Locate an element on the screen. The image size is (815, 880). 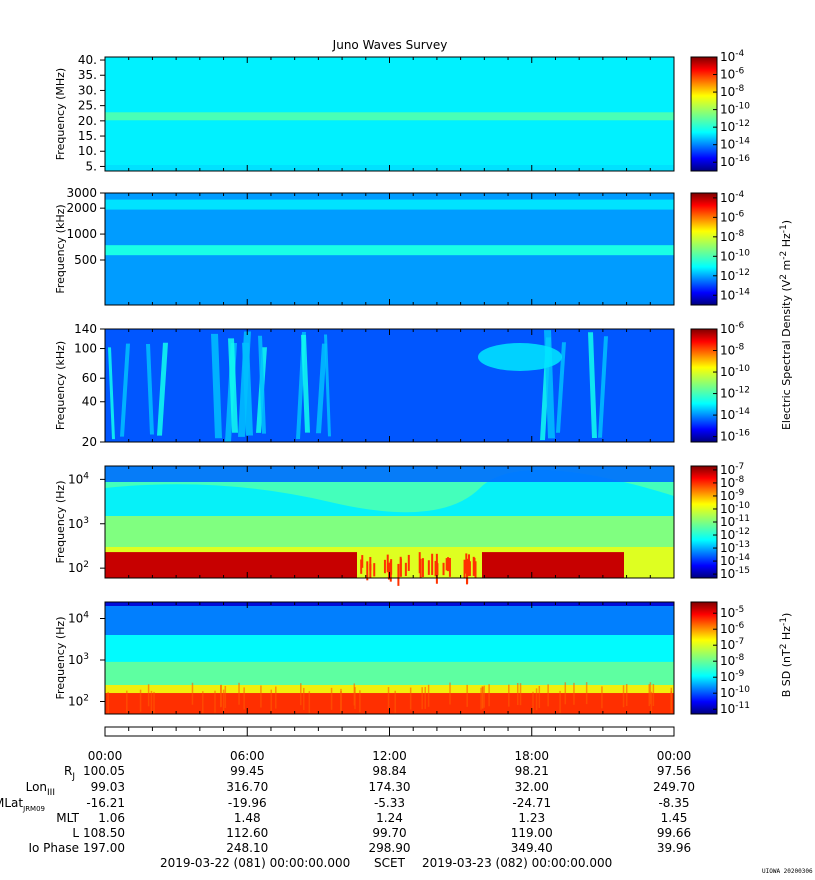
ephemeris-row-label: MLatJRM09 is located at coordinates (22, 804).